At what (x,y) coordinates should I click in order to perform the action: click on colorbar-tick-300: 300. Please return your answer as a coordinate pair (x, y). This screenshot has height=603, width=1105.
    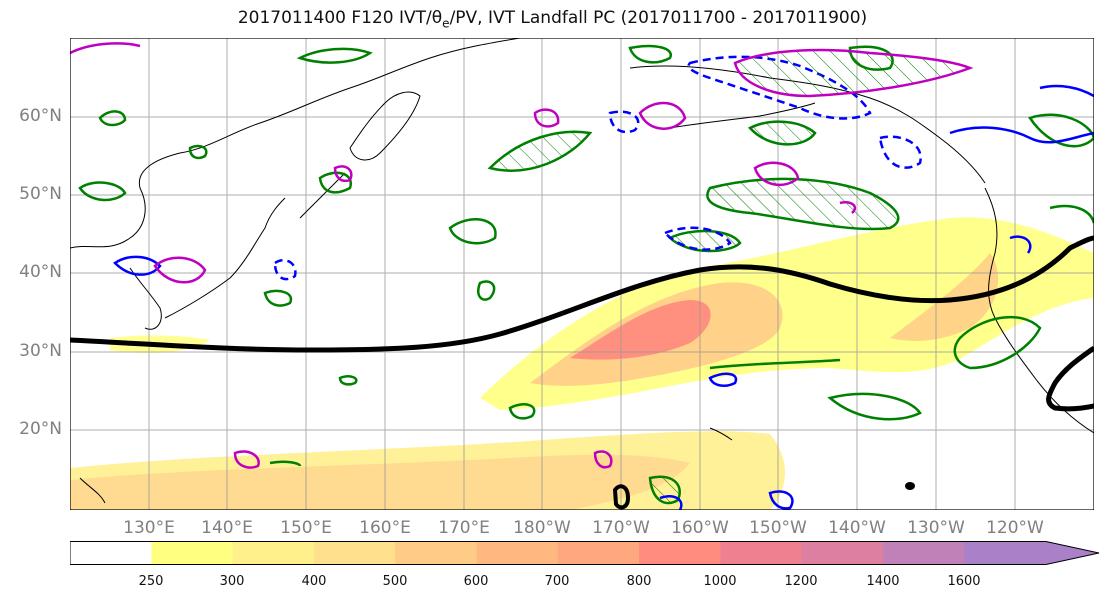
    Looking at the image, I should click on (232, 581).